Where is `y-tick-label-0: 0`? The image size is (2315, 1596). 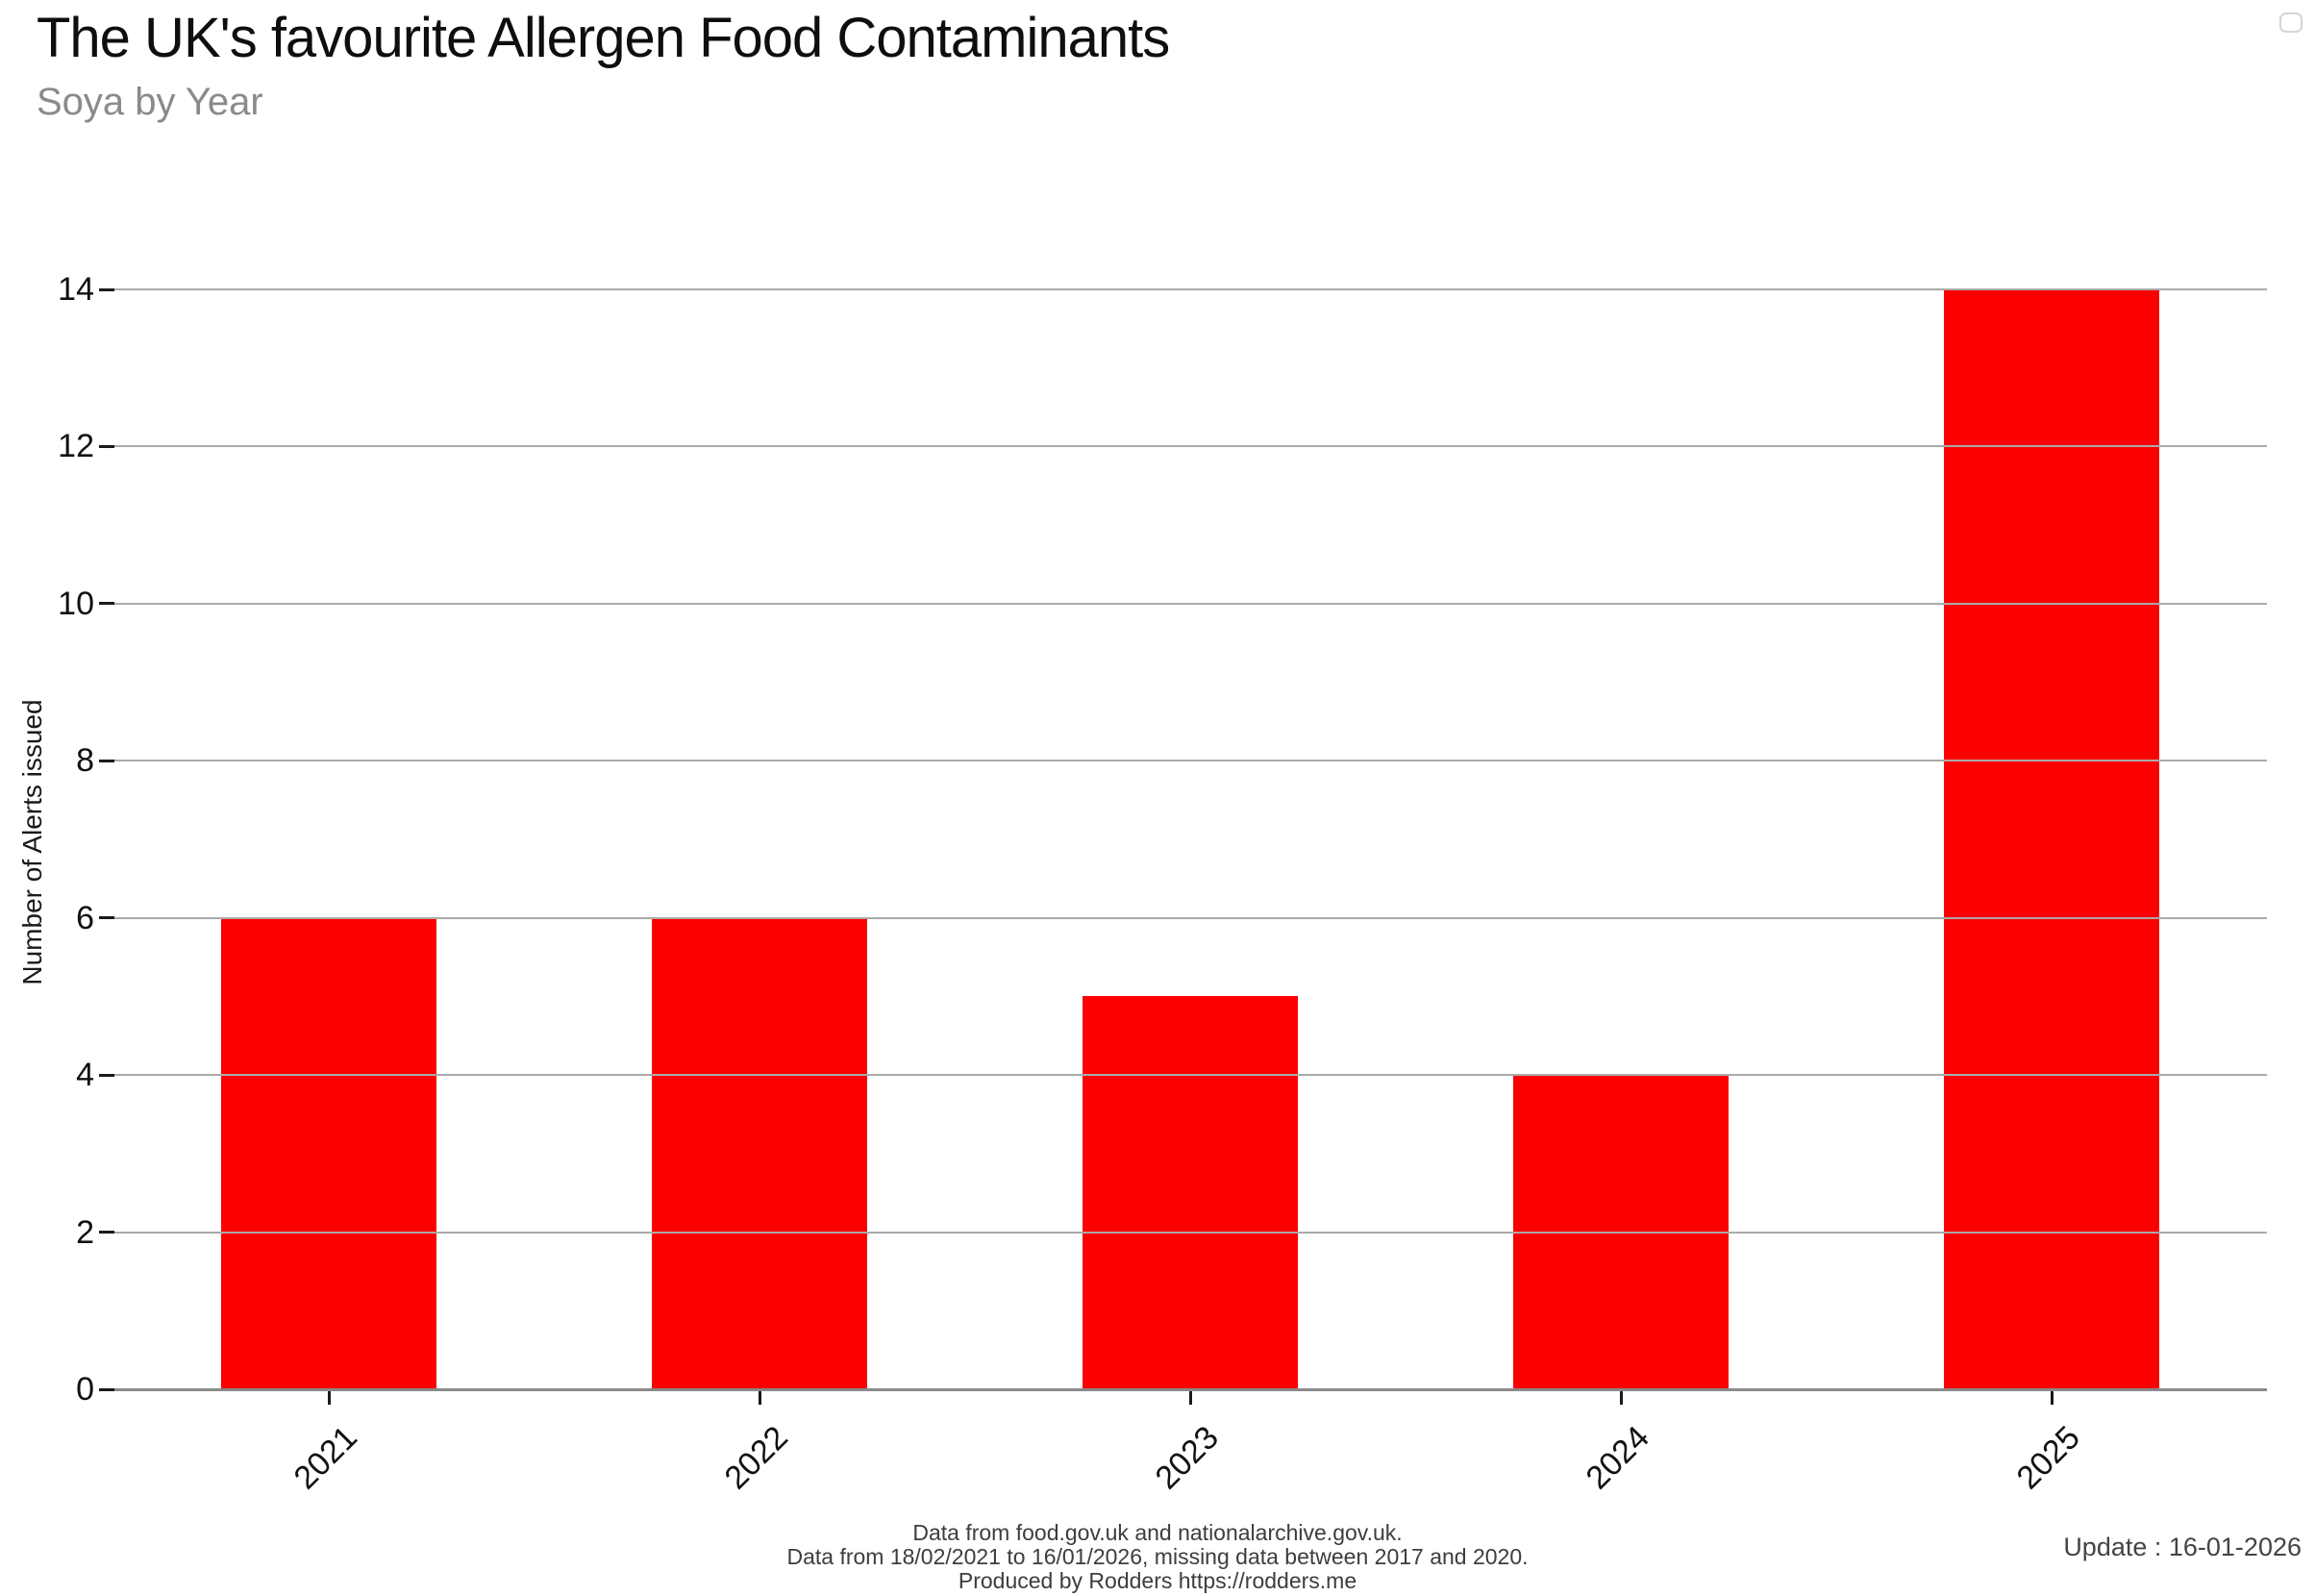
y-tick-label-0: 0 is located at coordinates (85, 1389).